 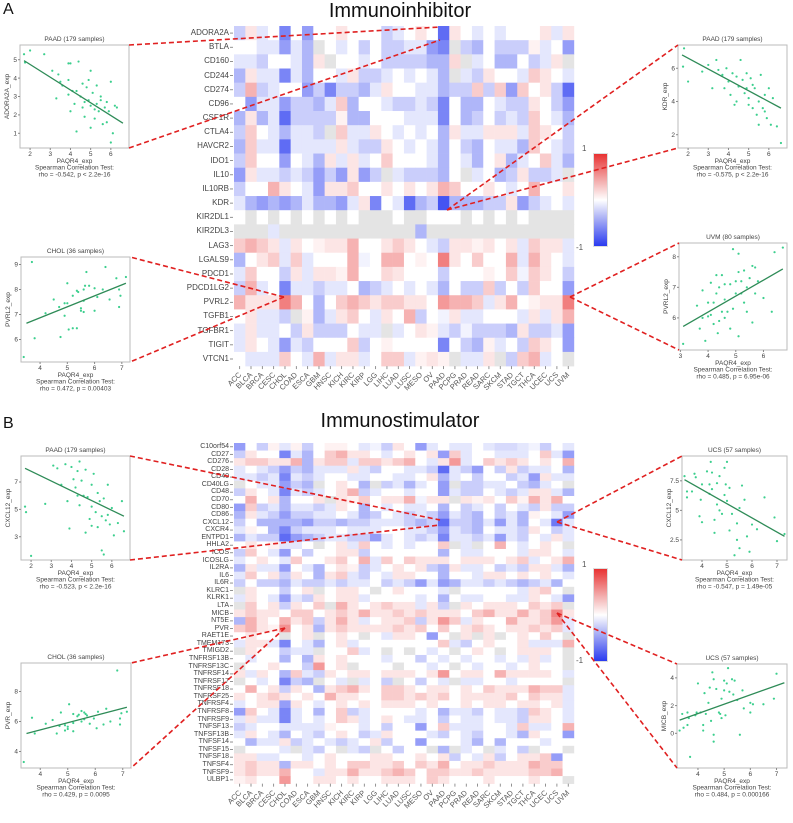 I want to click on y-tick-label: 4, so click(x=673, y=102).